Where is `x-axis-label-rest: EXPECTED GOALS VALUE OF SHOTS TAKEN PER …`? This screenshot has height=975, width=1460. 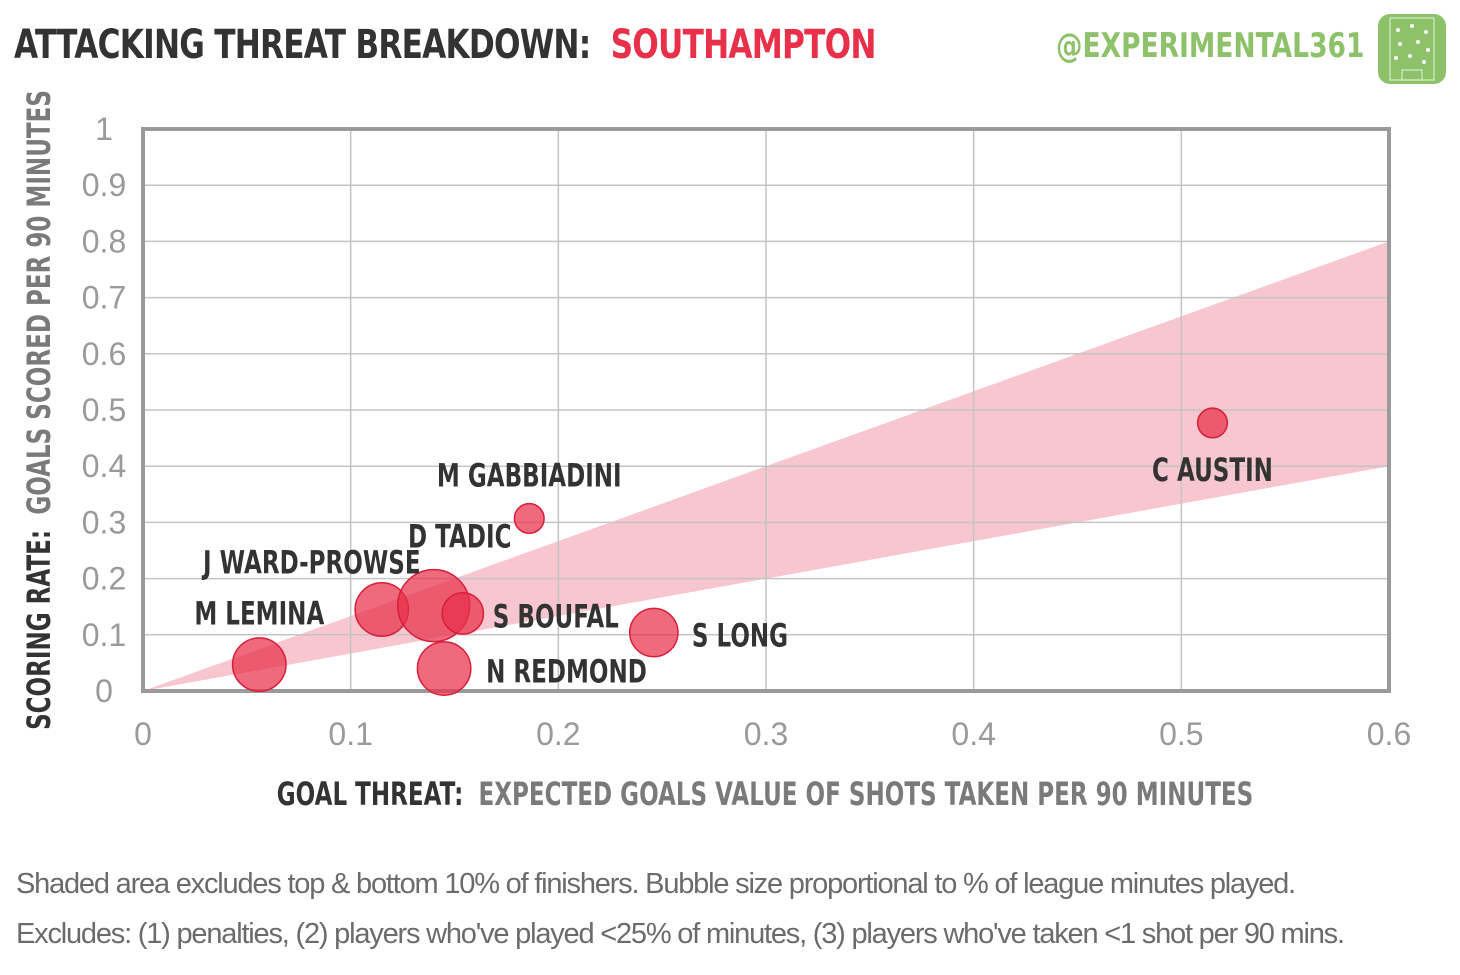 x-axis-label-rest: EXPECTED GOALS VALUE OF SHOTS TAKEN PER … is located at coordinates (866, 794).